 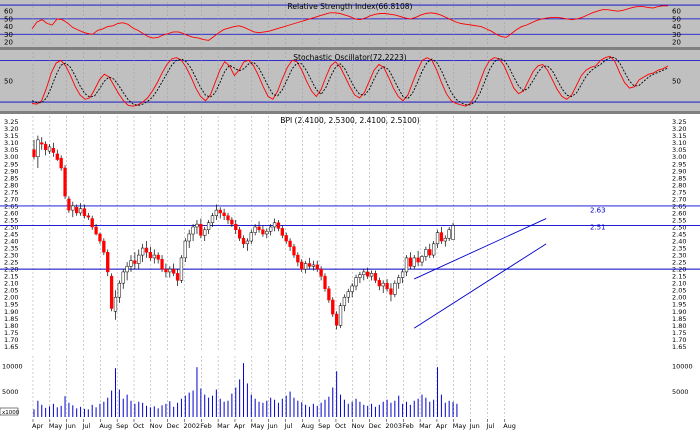 What do you see at coordinates (375, 426) in the screenshot?
I see `x-tick-label: Dec` at bounding box center [375, 426].